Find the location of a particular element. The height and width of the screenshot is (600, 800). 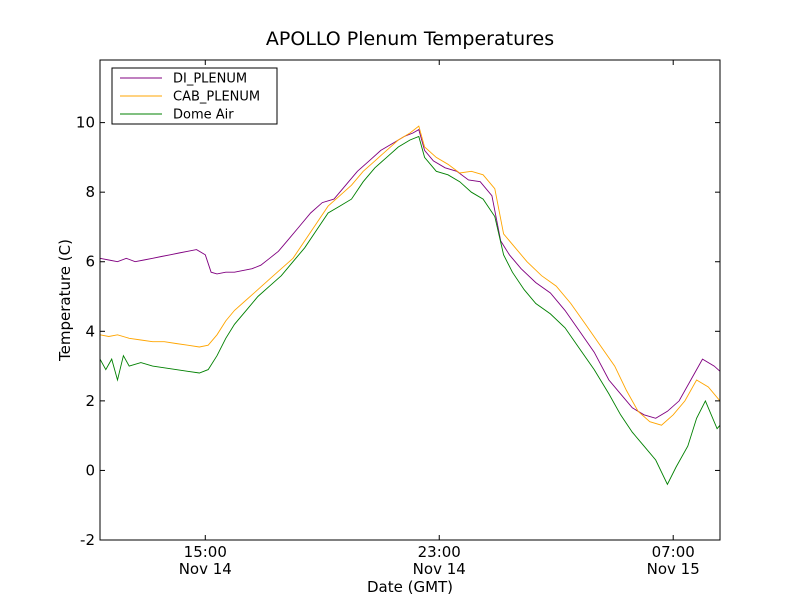

legend-label: DI_PLENUM is located at coordinates (210, 79).